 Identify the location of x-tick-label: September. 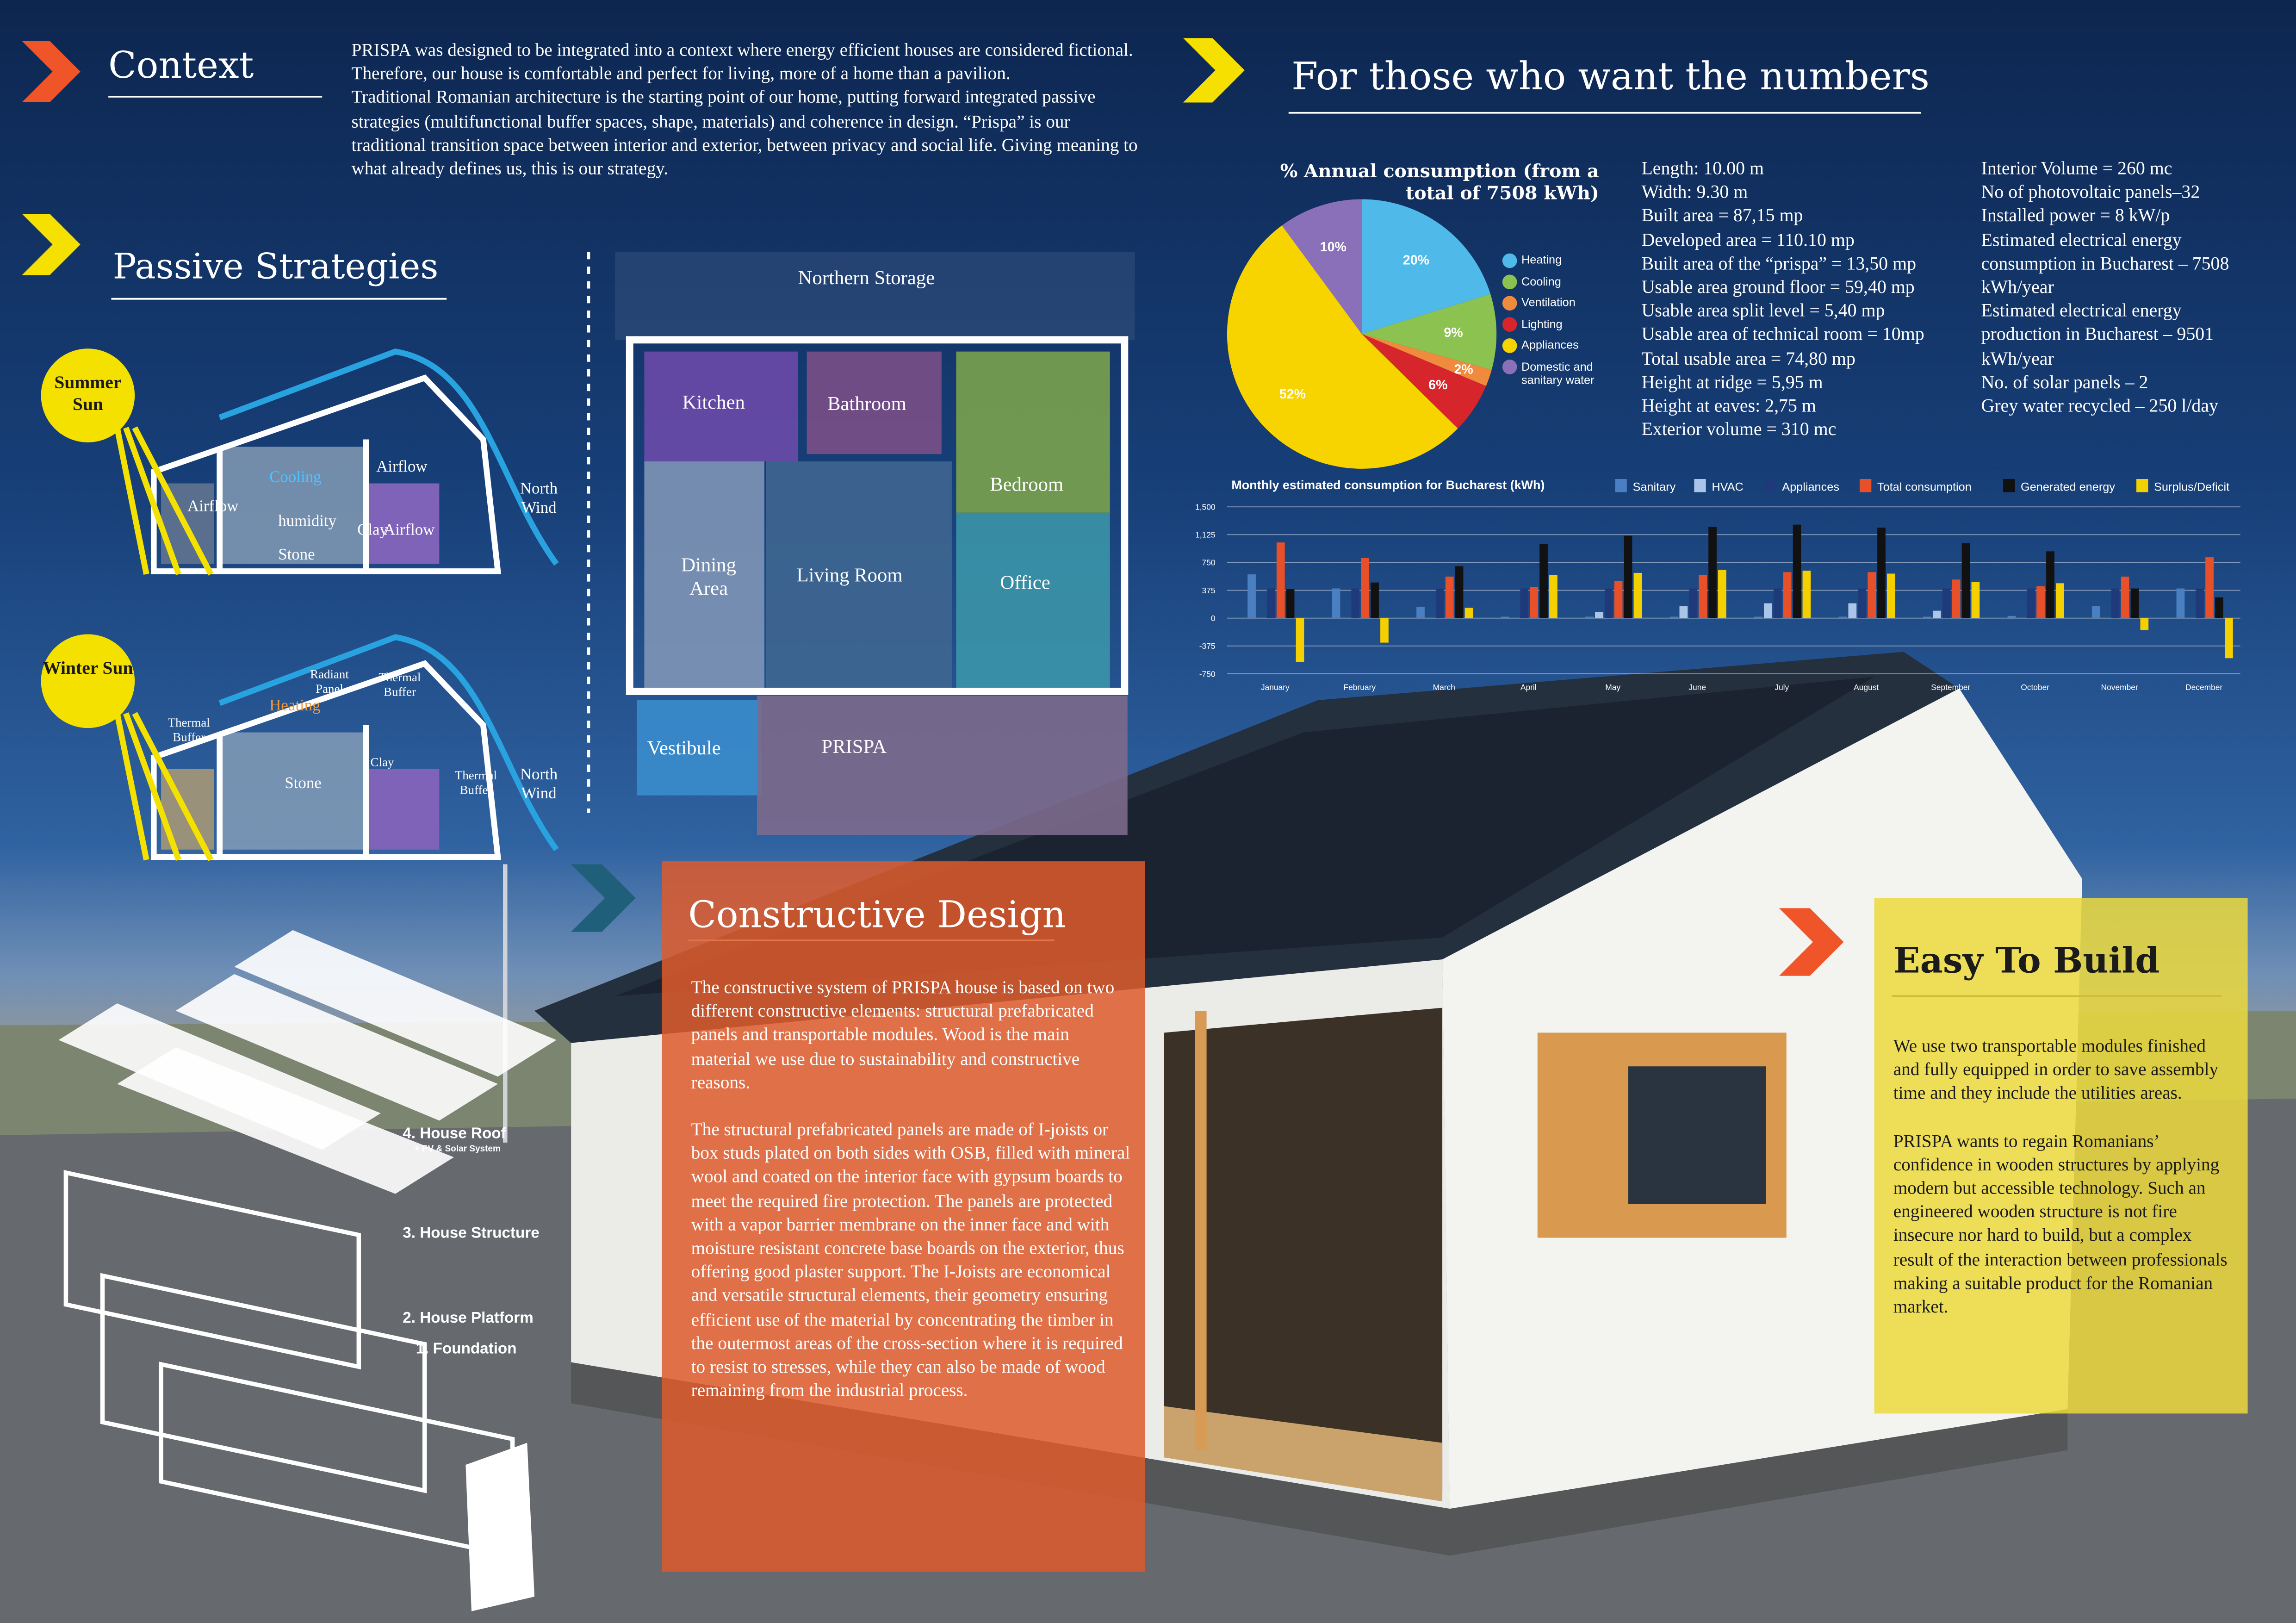
(1950, 687).